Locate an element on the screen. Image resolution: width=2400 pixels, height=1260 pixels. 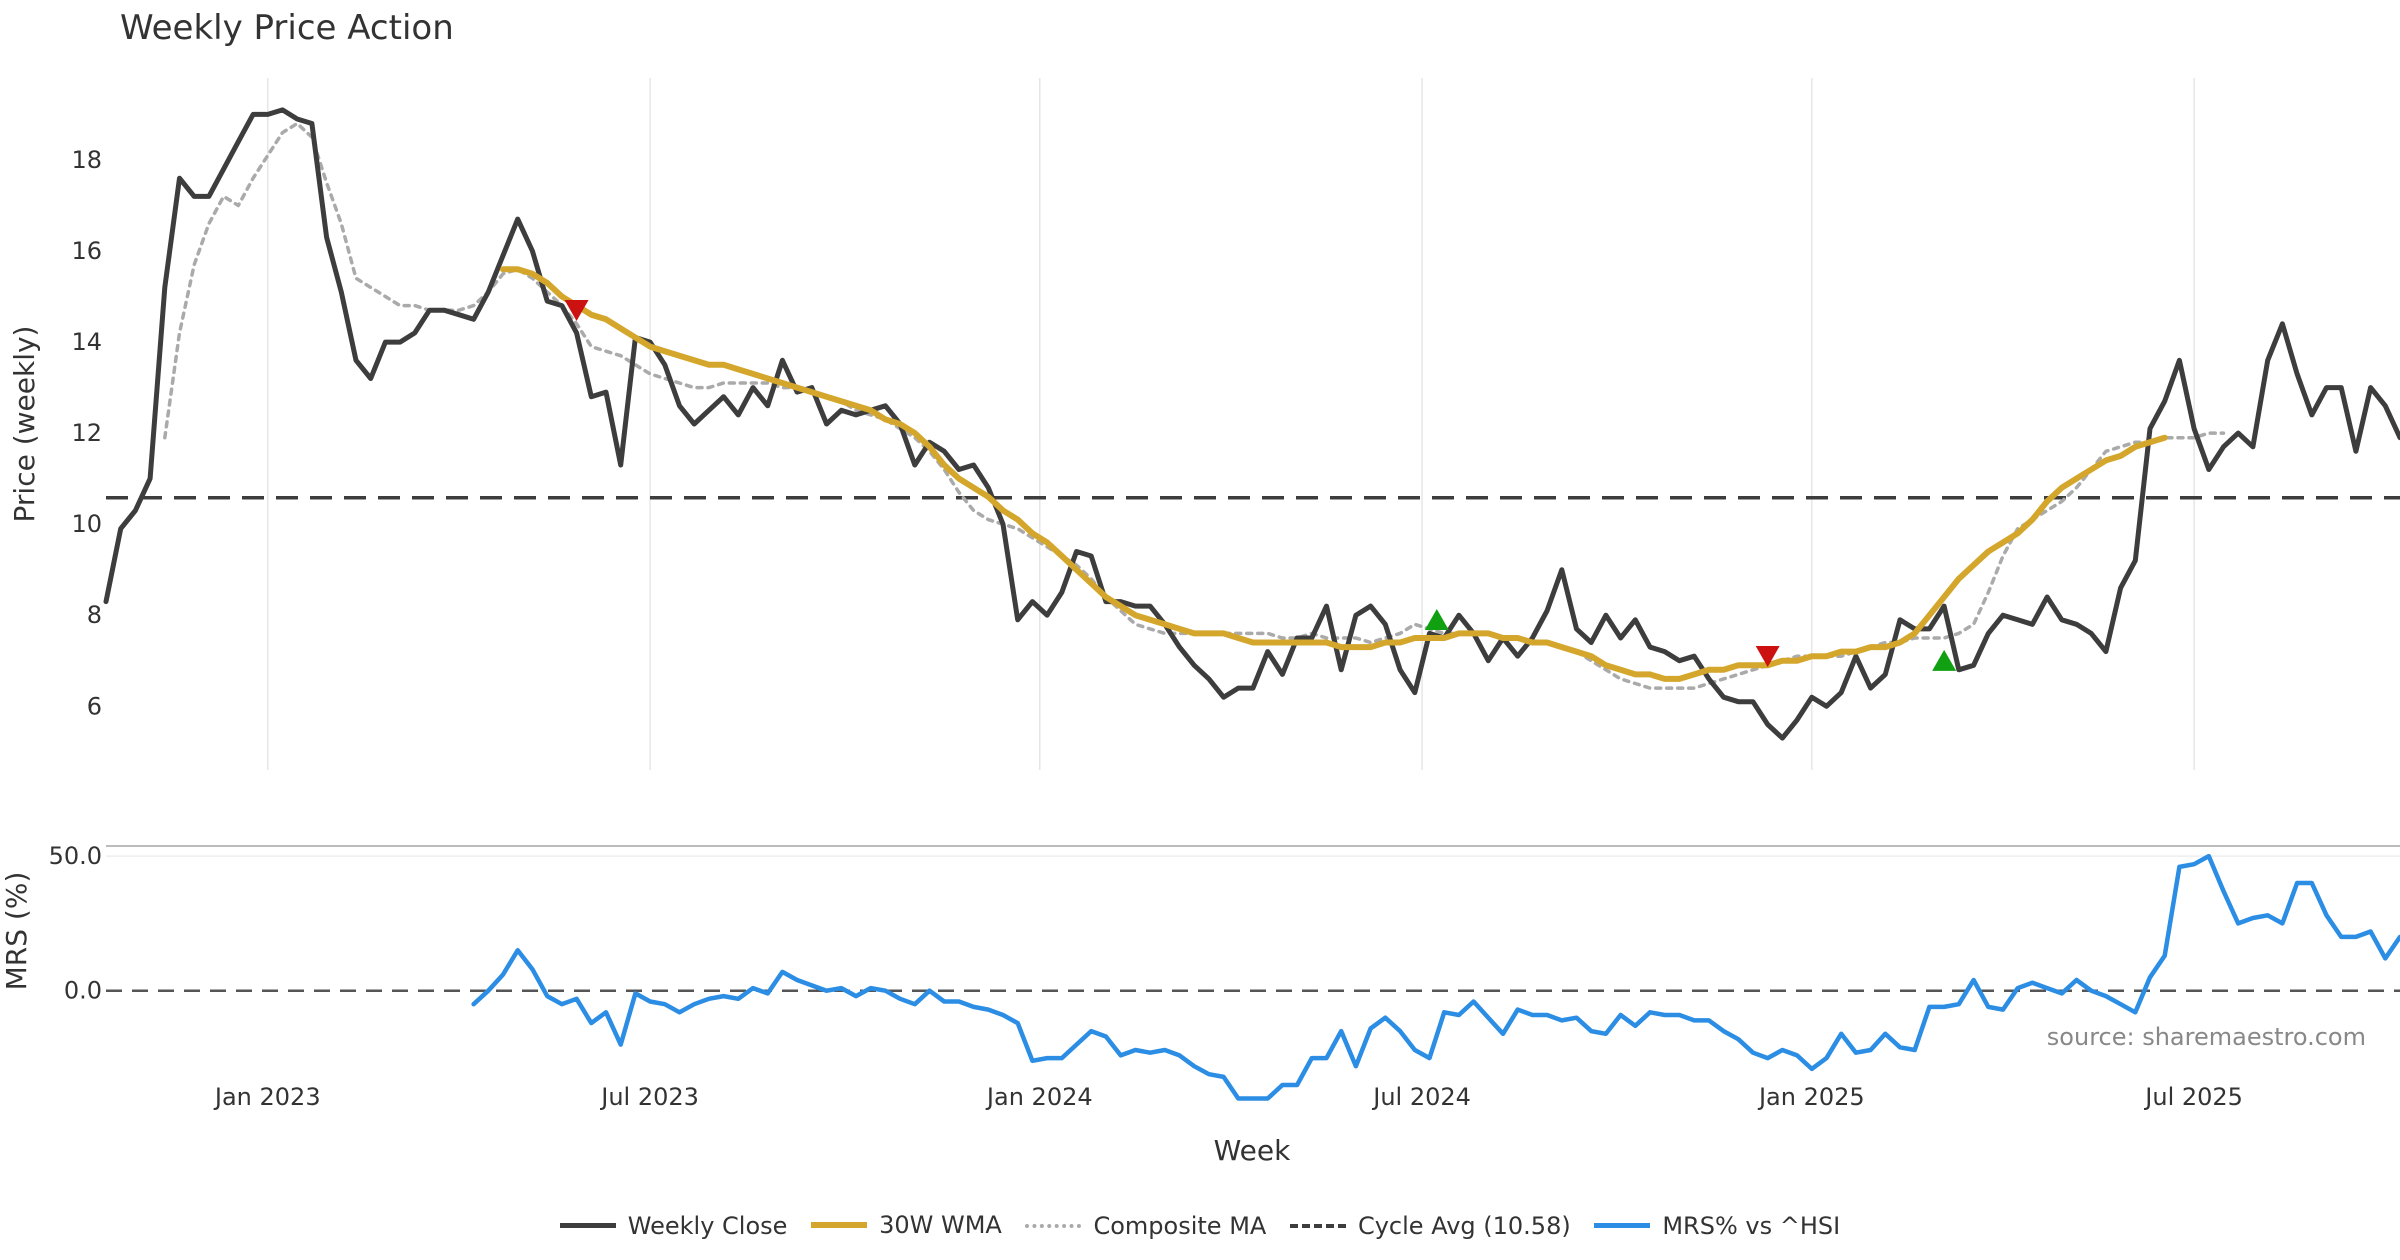
y-tick-label-12: 12 is located at coordinates (86, 433).